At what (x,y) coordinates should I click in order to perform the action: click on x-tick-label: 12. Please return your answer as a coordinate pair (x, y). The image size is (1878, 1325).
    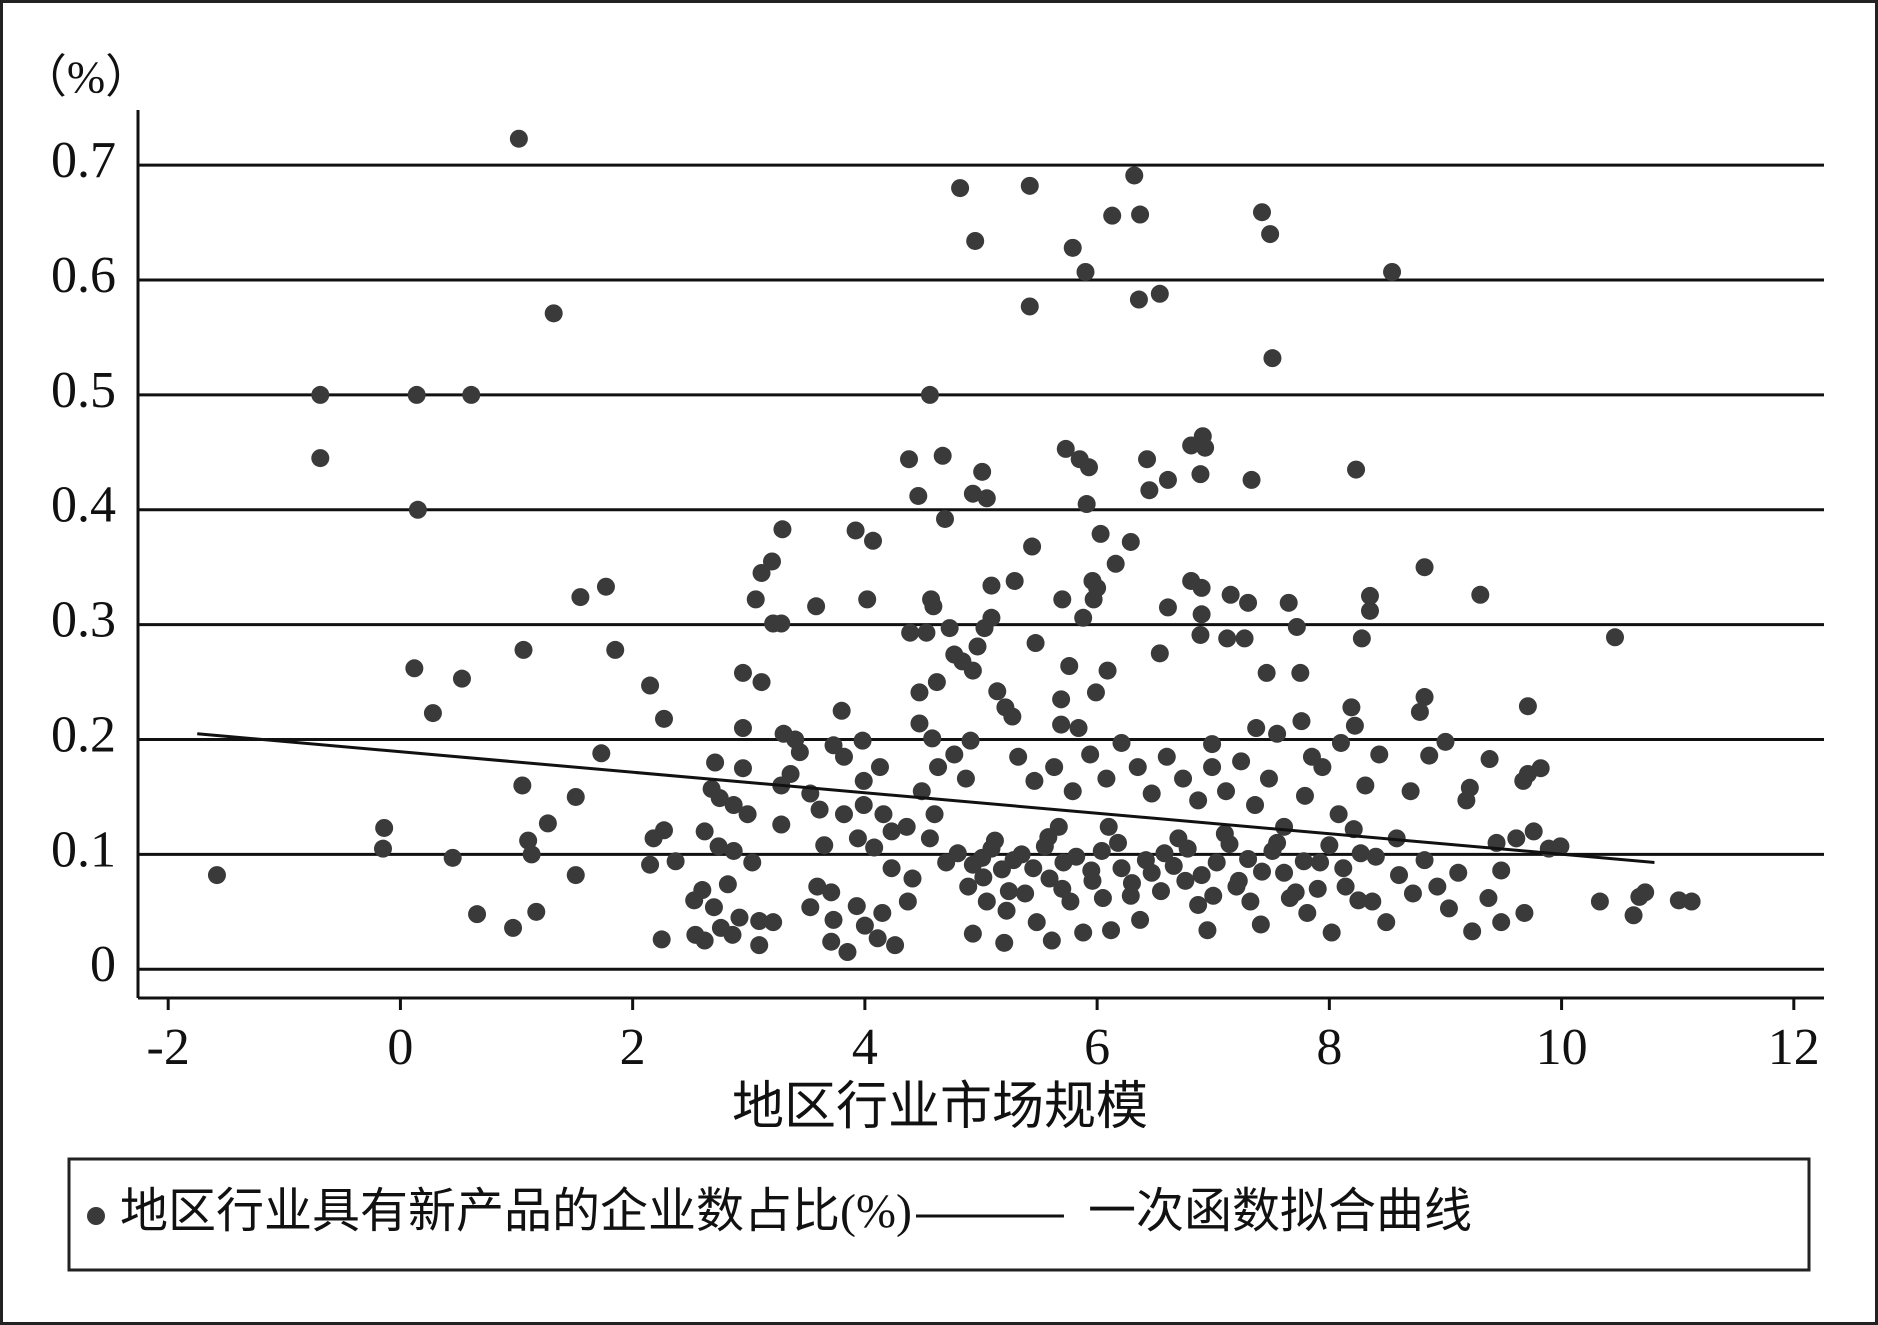
    Looking at the image, I should click on (1794, 1047).